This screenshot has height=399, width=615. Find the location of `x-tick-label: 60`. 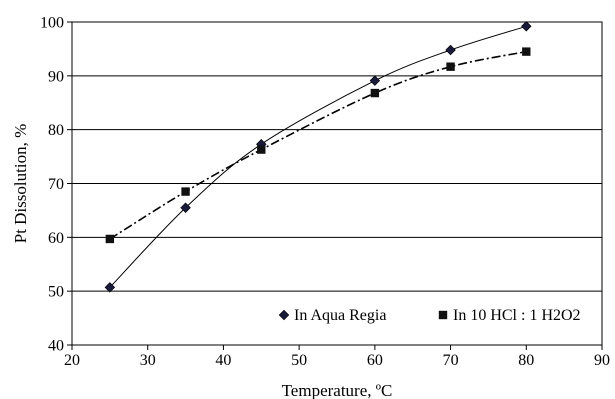

x-tick-label: 60 is located at coordinates (375, 360).